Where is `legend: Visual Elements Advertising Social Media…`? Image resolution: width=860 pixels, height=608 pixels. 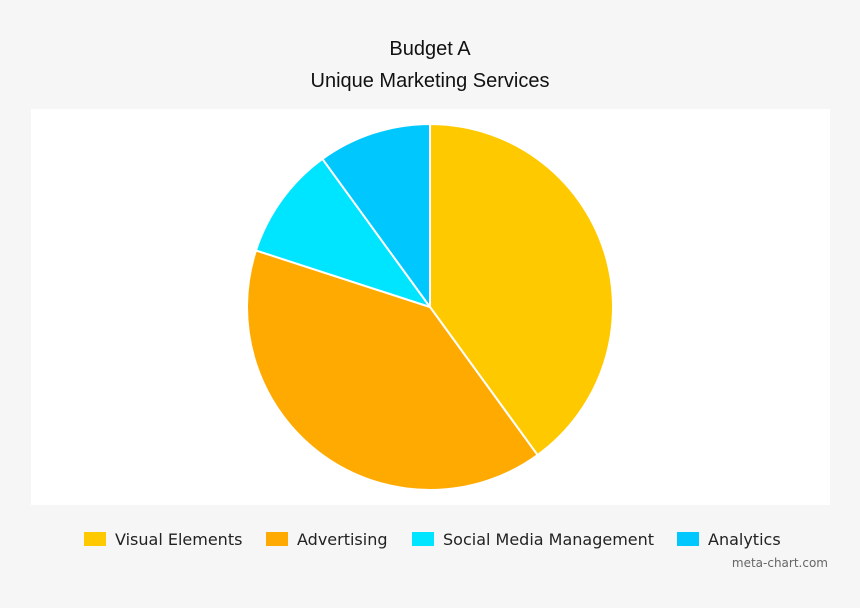 legend: Visual Elements Advertising Social Media… is located at coordinates (430, 539).